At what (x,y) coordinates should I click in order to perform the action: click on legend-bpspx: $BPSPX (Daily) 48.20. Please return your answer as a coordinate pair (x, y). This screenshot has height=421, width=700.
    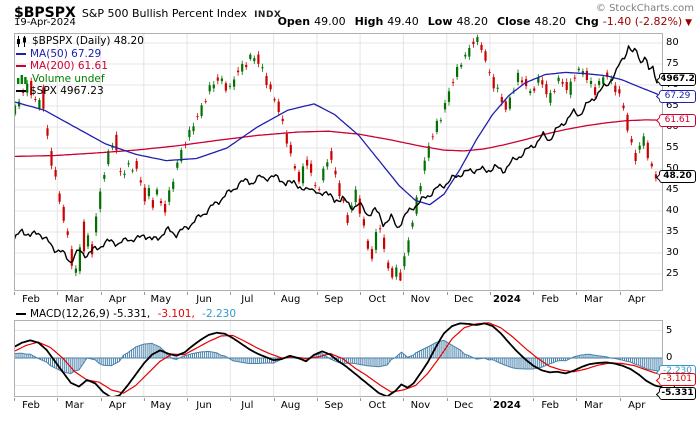
    Looking at the image, I should click on (80, 41).